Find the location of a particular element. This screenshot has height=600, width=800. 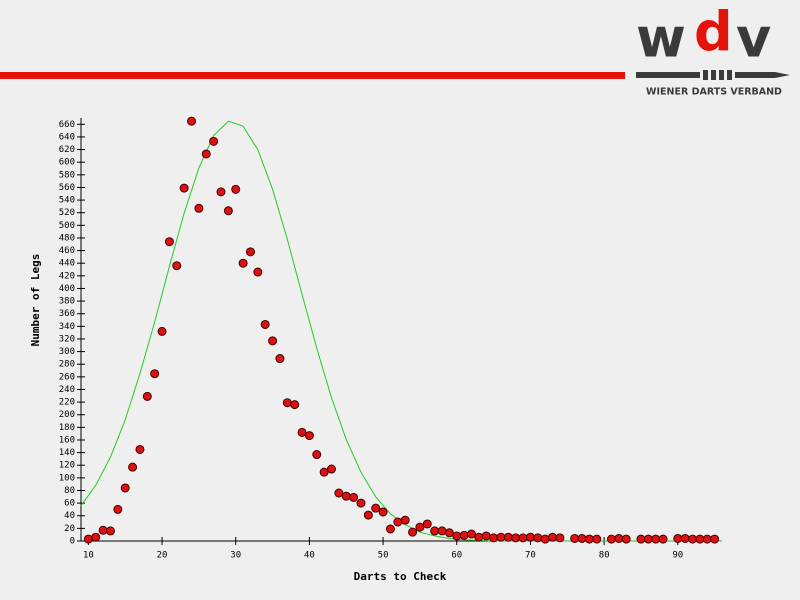

y-tick-label: 260 is located at coordinates (67, 377).